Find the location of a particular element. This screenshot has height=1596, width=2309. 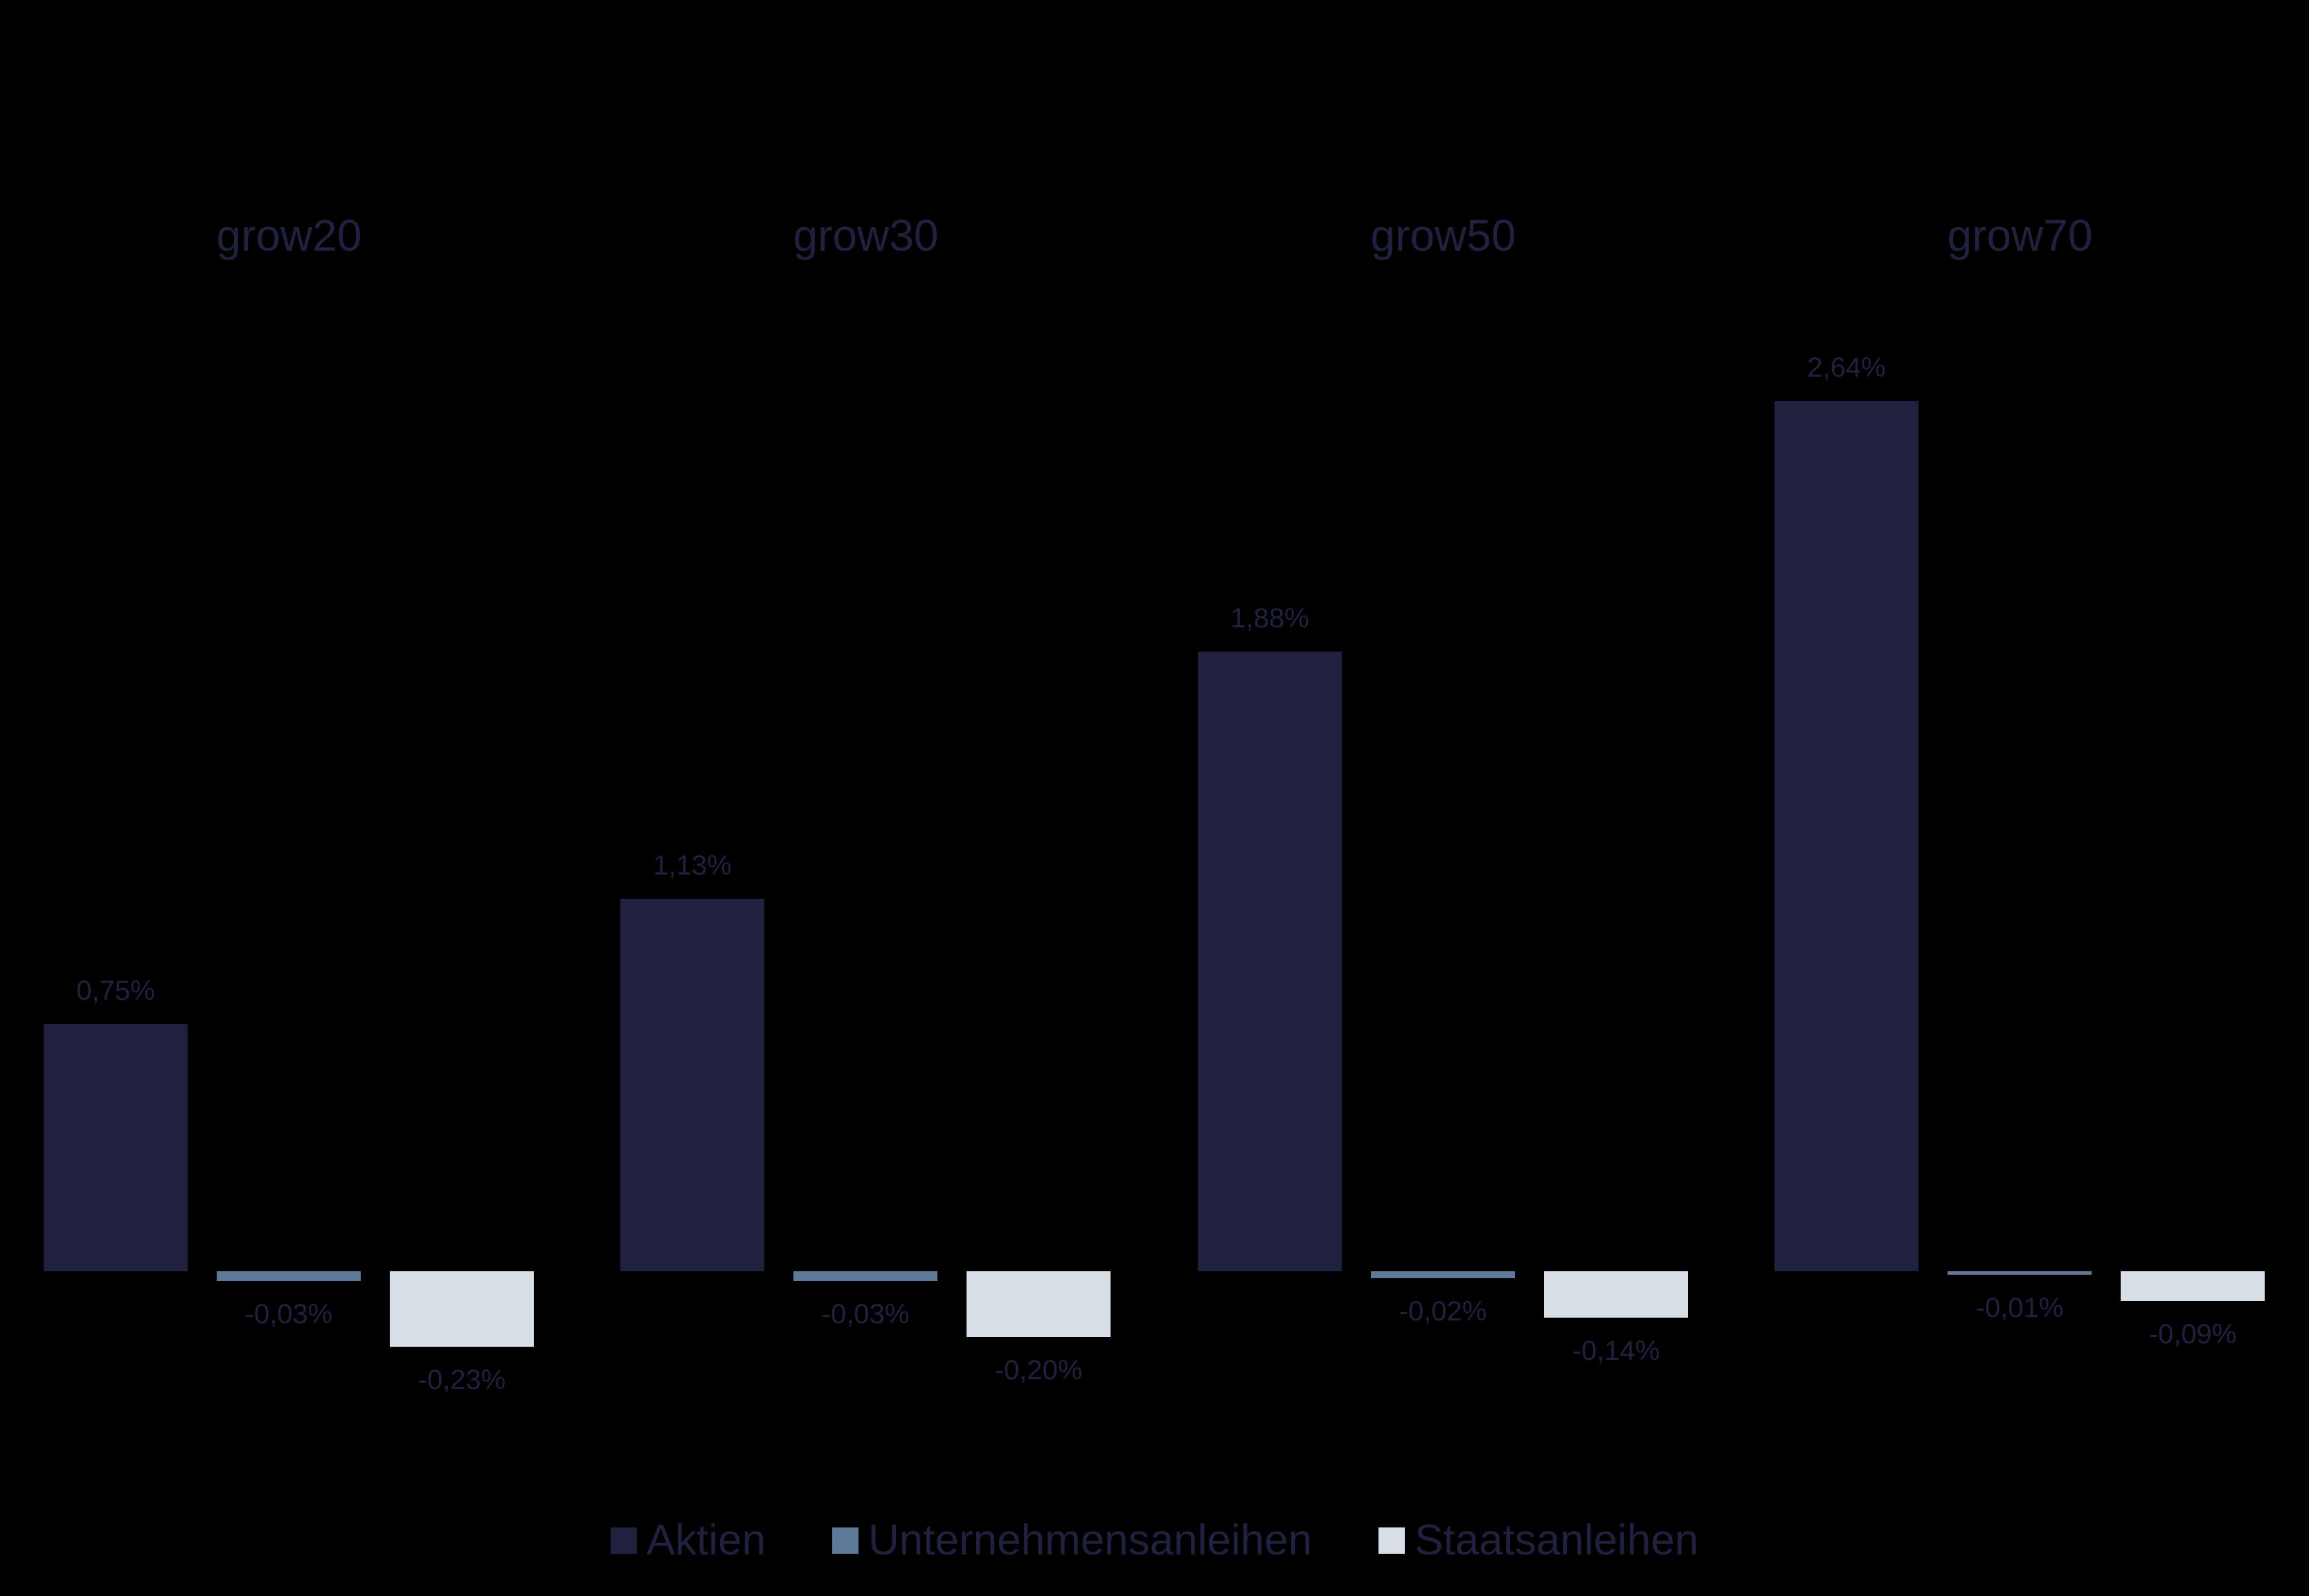

data-label: -0,20% is located at coordinates (1038, 1370).